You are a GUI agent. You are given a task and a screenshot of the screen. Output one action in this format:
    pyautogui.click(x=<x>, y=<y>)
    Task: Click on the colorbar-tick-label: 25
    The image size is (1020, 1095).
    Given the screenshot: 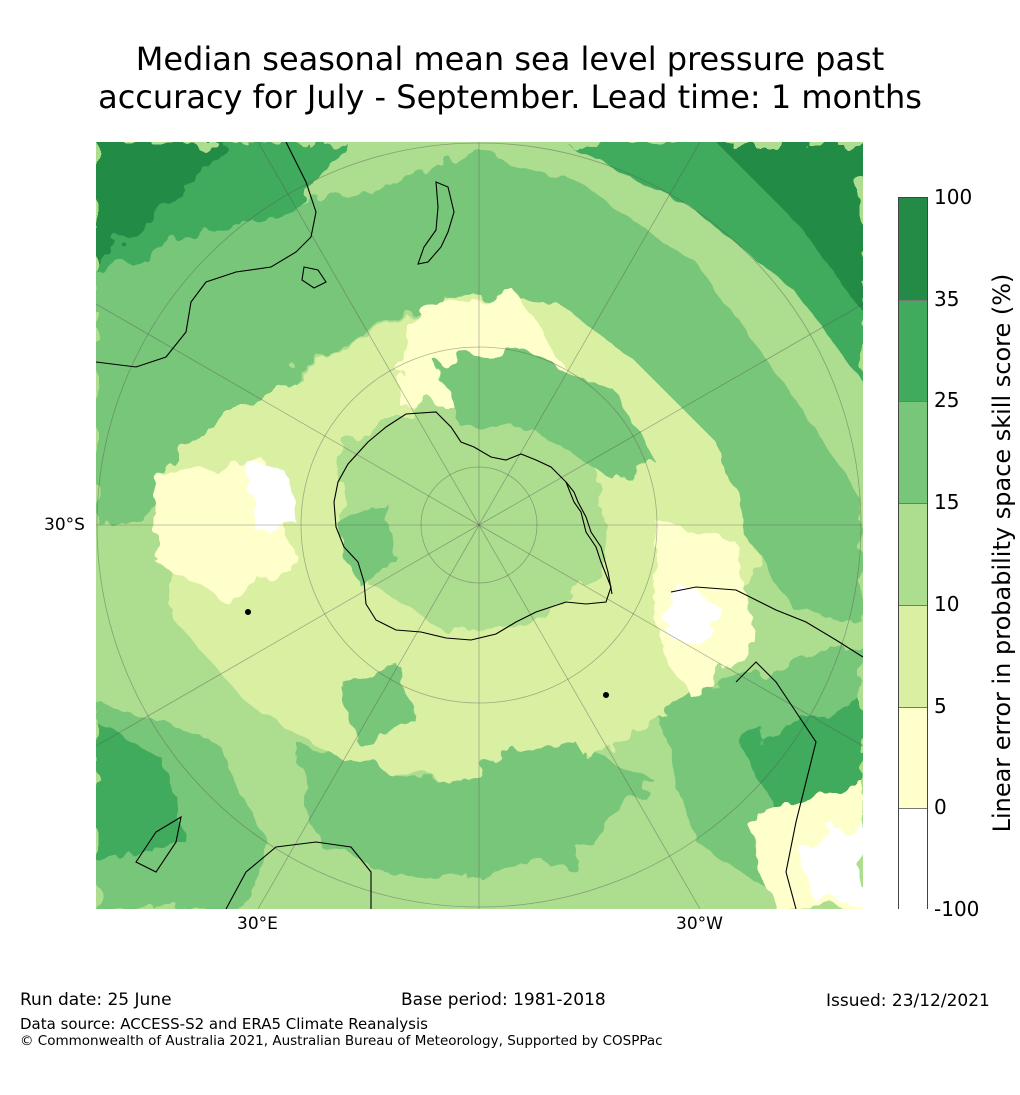 What is the action you would take?
    pyautogui.click(x=947, y=400)
    